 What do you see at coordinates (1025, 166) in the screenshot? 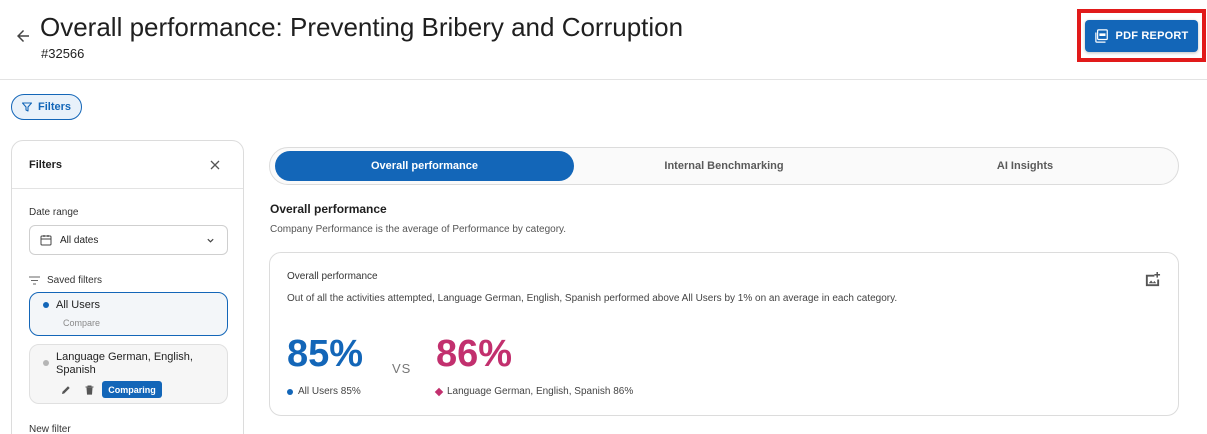
I see `tab-ai-insights: AI Insights` at bounding box center [1025, 166].